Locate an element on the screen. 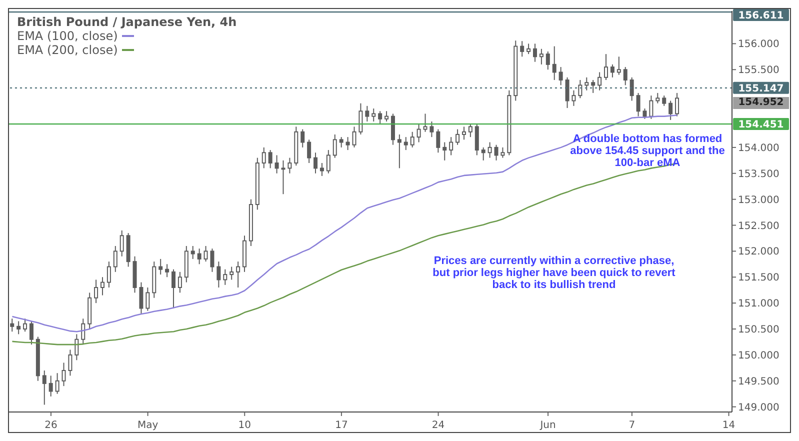  y-tick-label: 154.000 is located at coordinates (759, 148).